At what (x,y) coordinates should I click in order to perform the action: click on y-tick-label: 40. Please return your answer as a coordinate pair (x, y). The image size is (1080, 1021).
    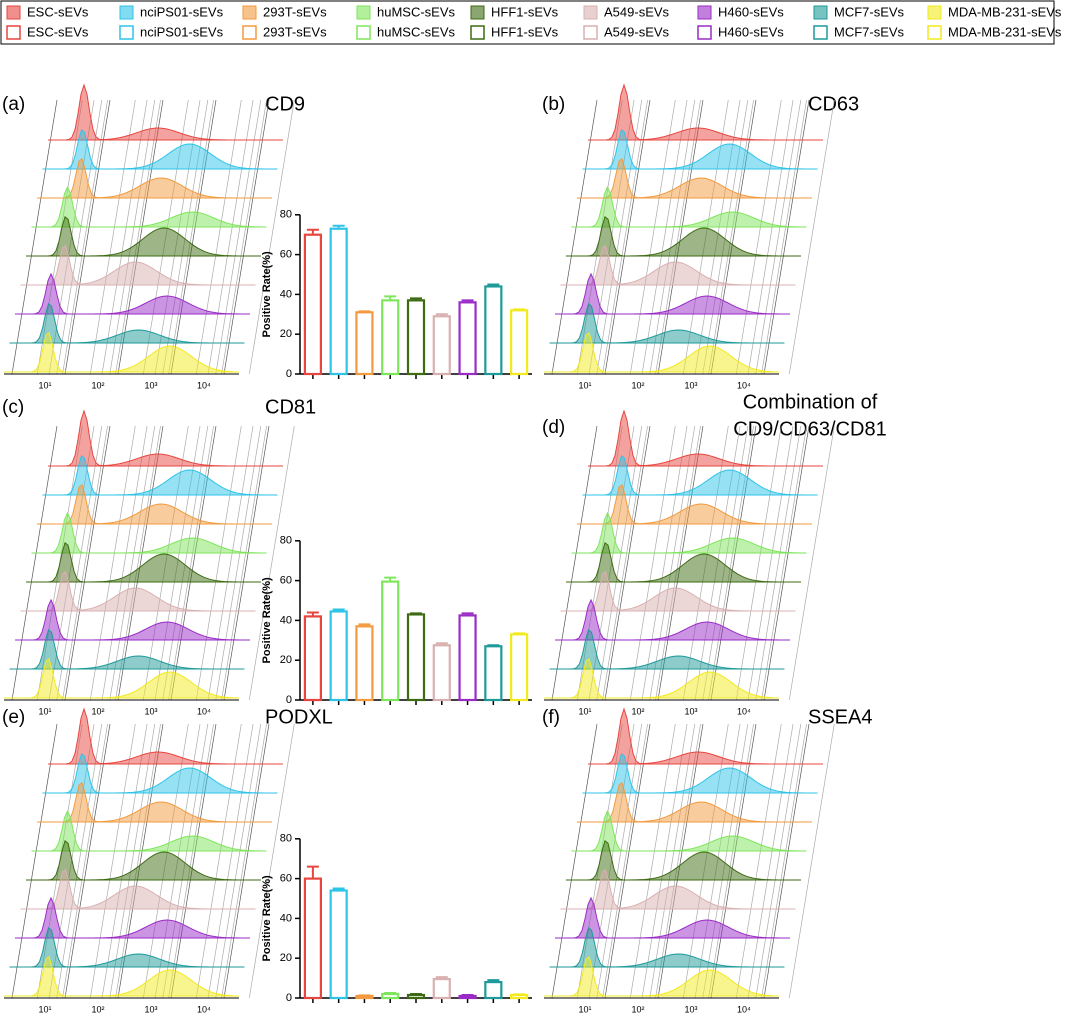
    Looking at the image, I should click on (286, 918).